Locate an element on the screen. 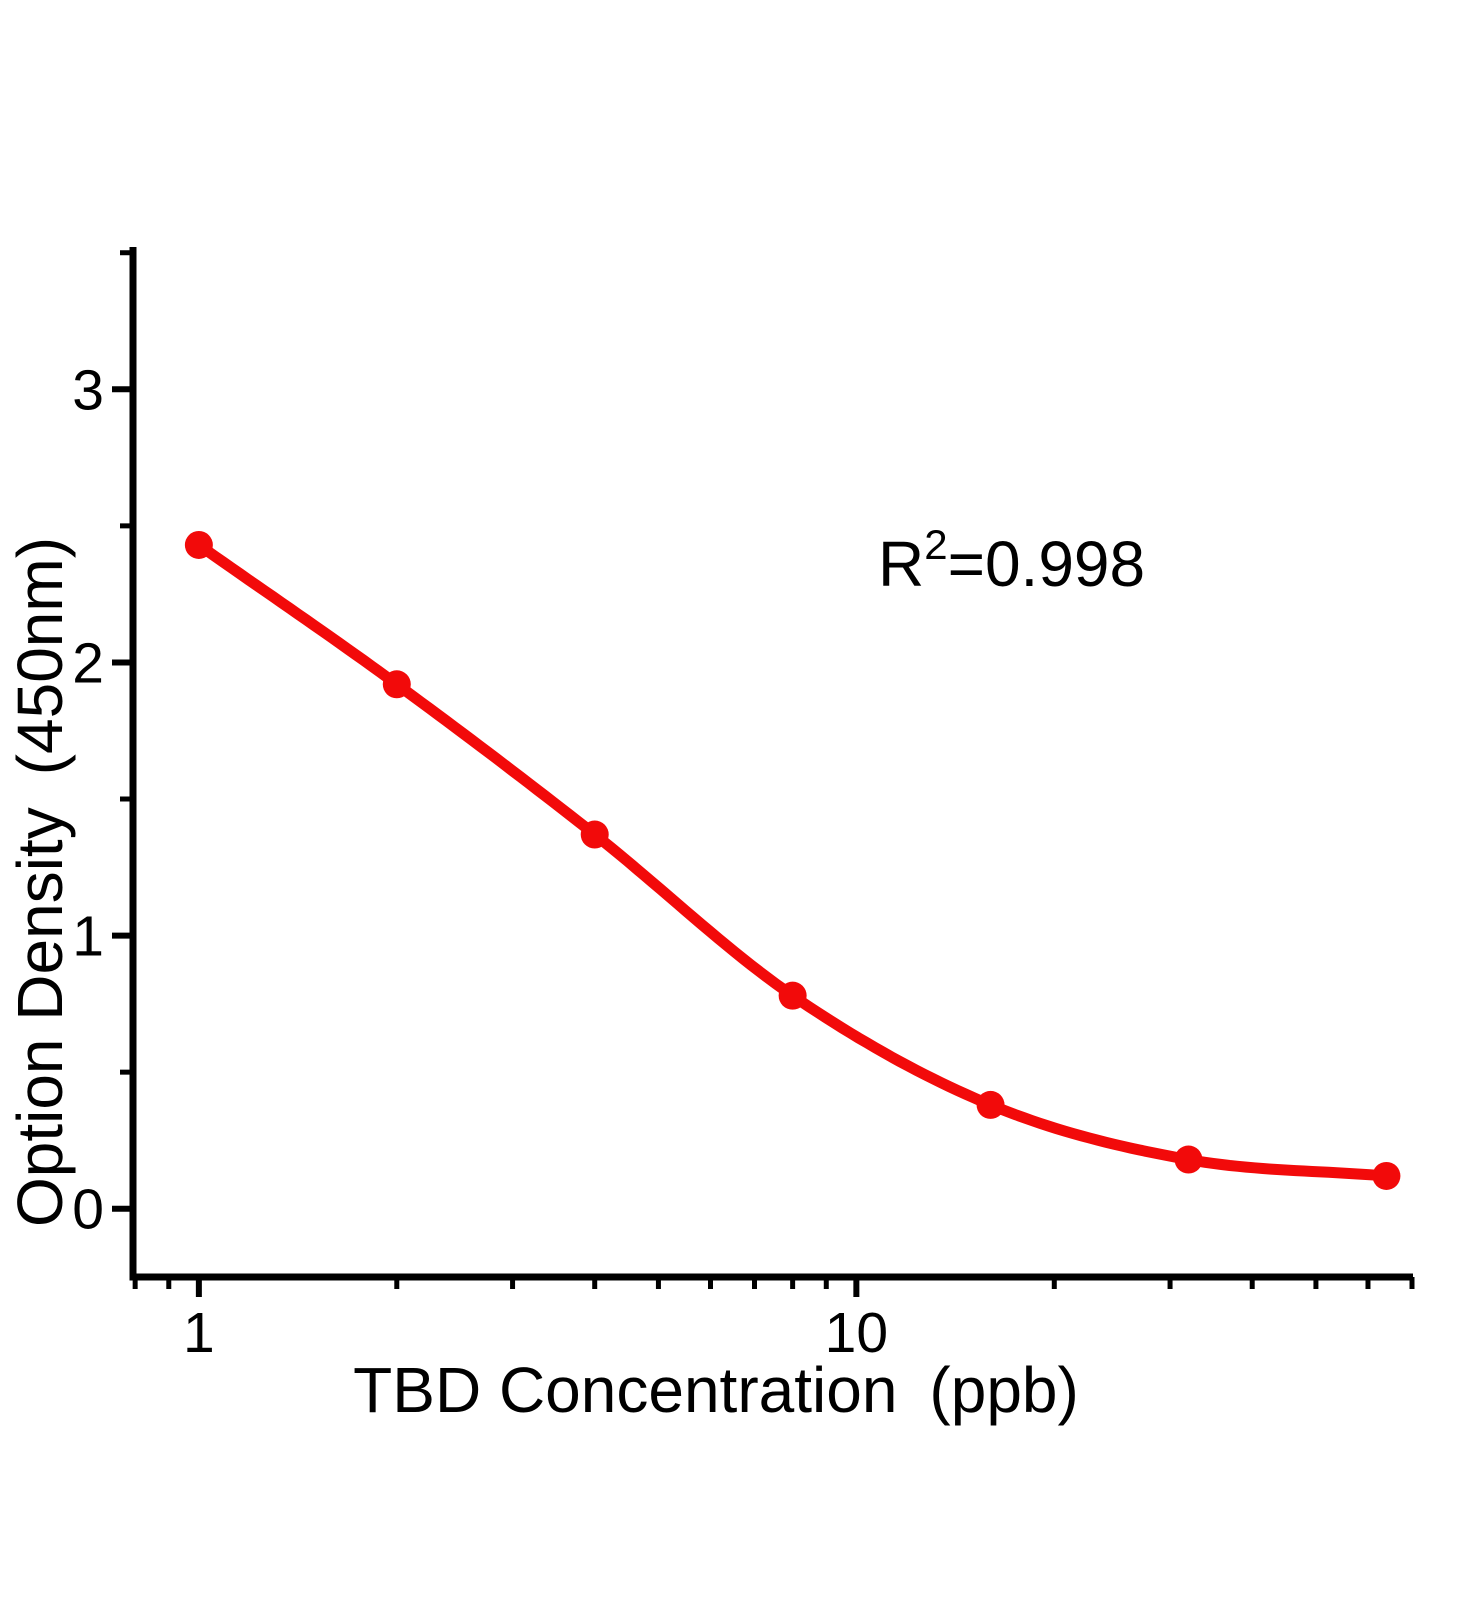 This screenshot has height=1600, width=1472. y-tick-label: 0 is located at coordinates (88, 1210).